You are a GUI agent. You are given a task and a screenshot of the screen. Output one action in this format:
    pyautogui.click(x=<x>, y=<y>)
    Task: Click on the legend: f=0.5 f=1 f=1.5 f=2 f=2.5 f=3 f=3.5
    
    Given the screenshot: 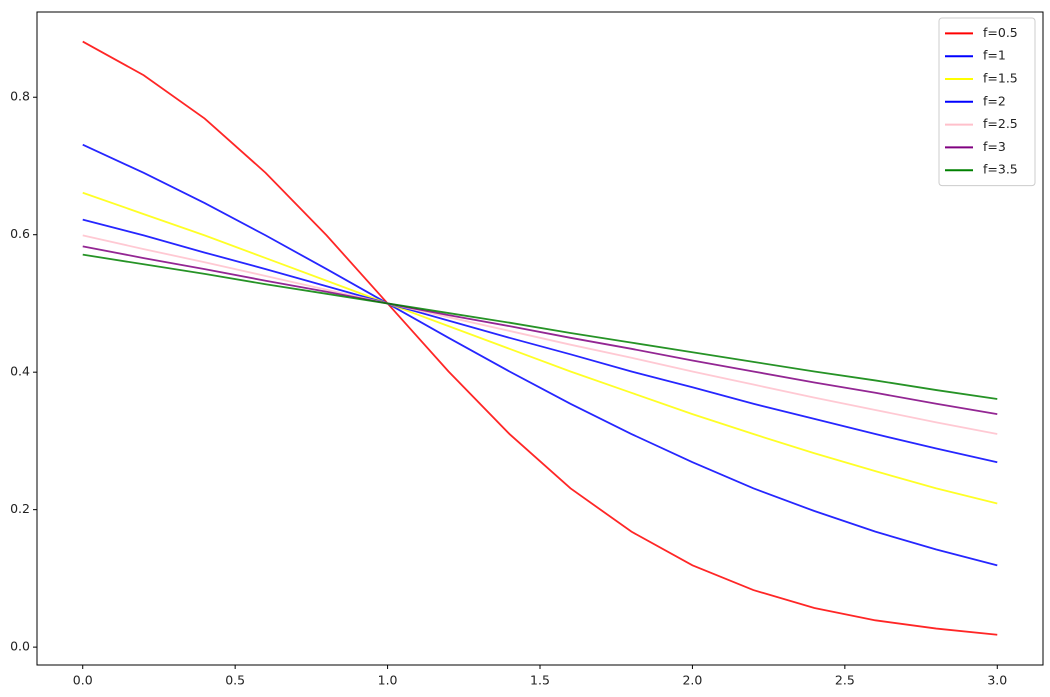 What is the action you would take?
    pyautogui.click(x=987, y=102)
    